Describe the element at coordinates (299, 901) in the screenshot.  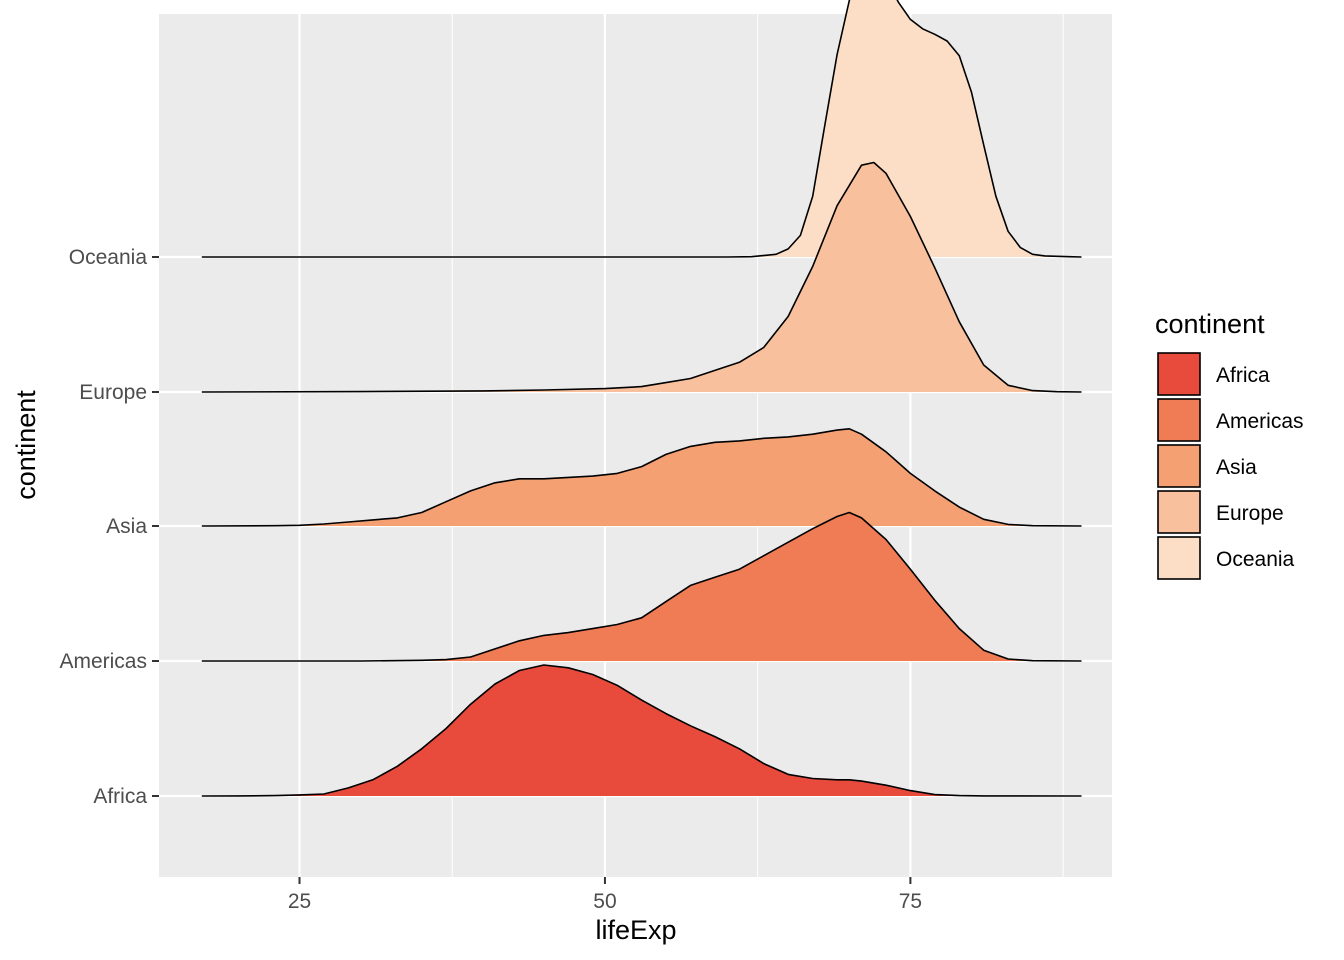
I see `x-tick-label: 25` at that location.